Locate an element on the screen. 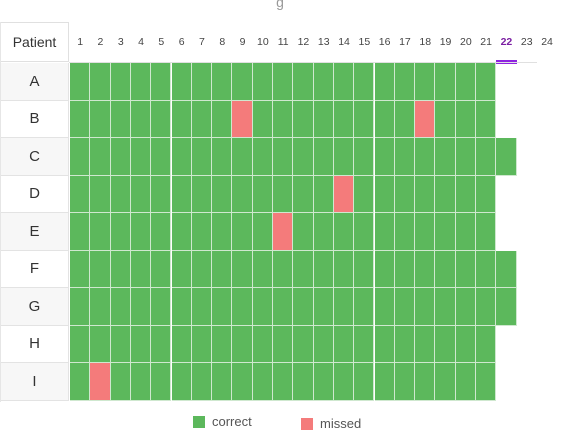 The height and width of the screenshot is (436, 562). cell-c-day-15-correct is located at coordinates (364, 157).